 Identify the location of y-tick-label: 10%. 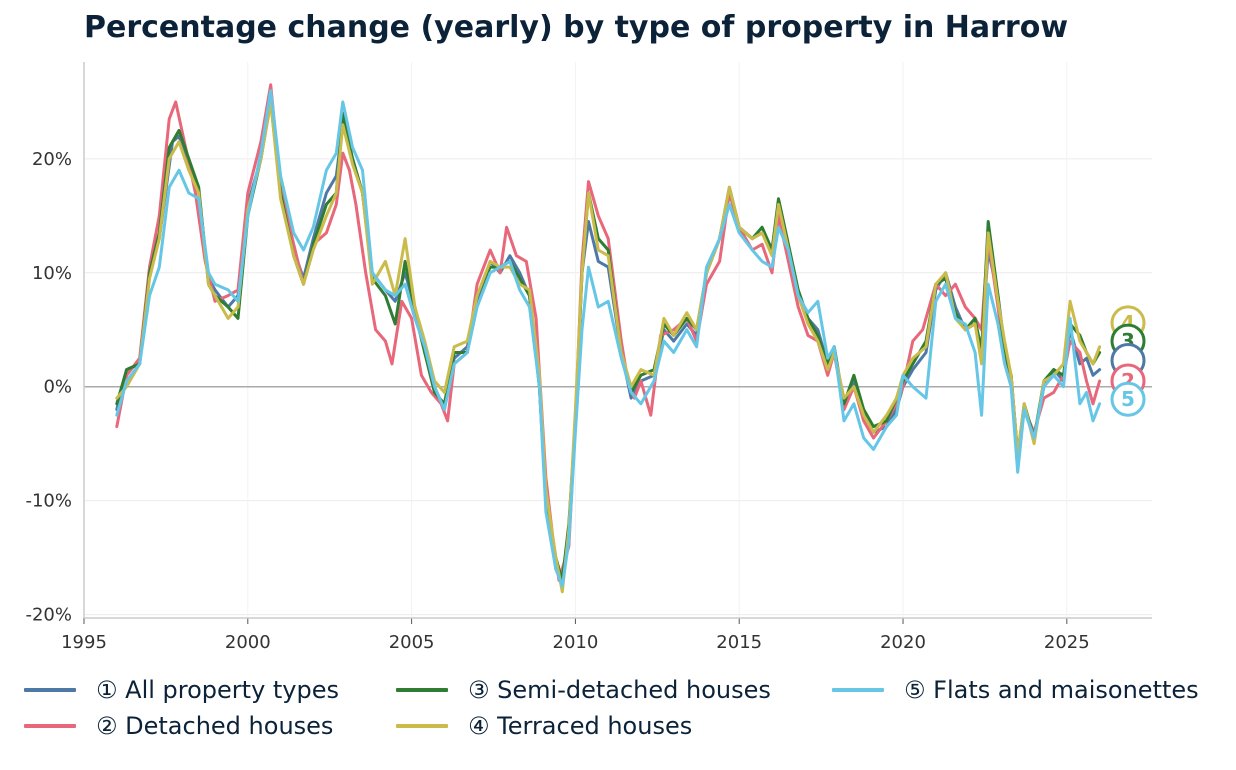
(52, 273).